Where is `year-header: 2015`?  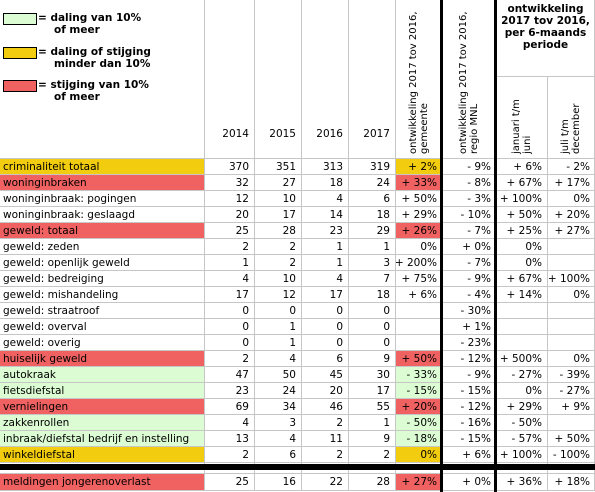
year-header: 2015 is located at coordinates (282, 134).